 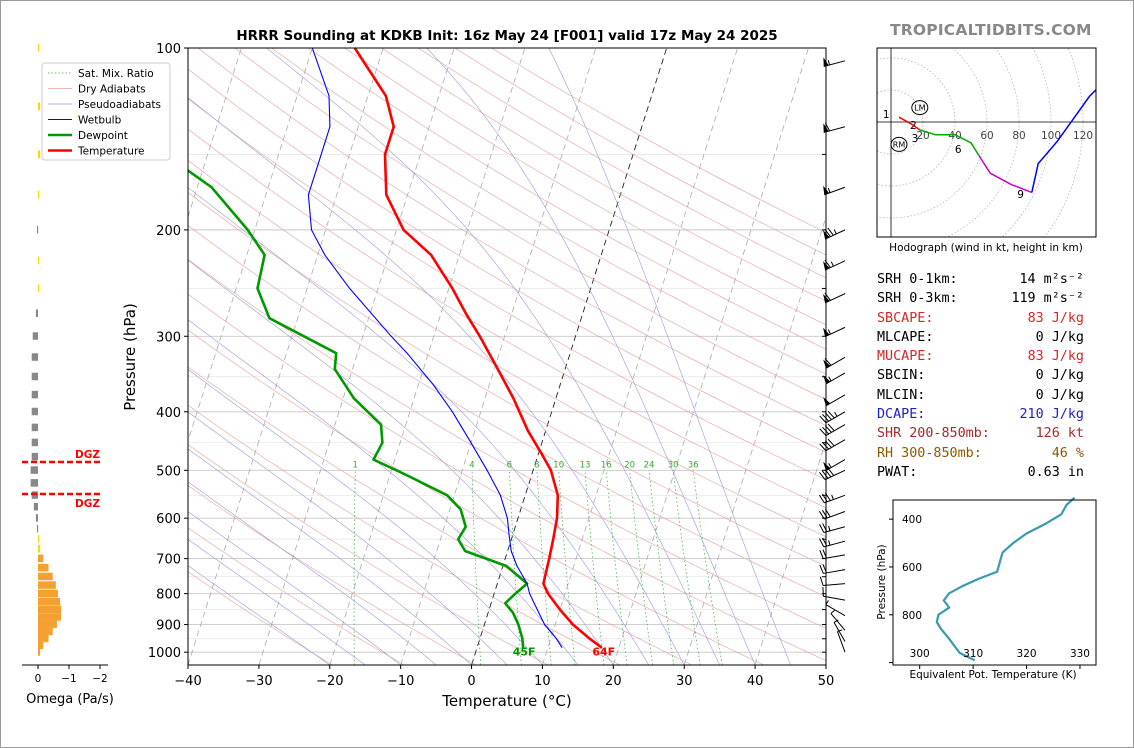 What do you see at coordinates (901, 415) in the screenshot?
I see `stat-label: DCAPE:` at bounding box center [901, 415].